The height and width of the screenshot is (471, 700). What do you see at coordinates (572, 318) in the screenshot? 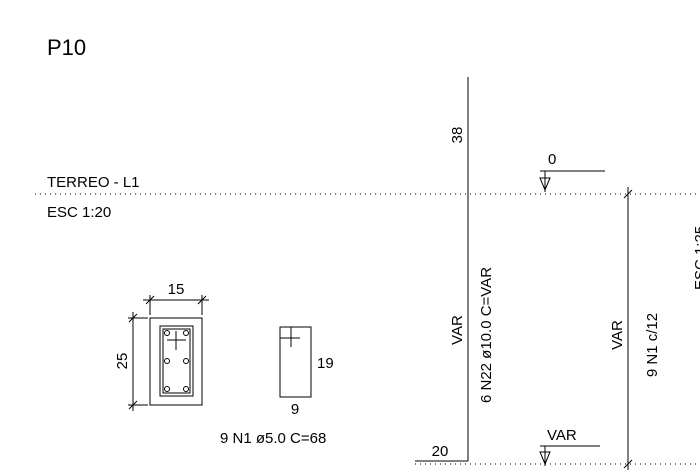
I see `elevation-mark` at bounding box center [572, 318].